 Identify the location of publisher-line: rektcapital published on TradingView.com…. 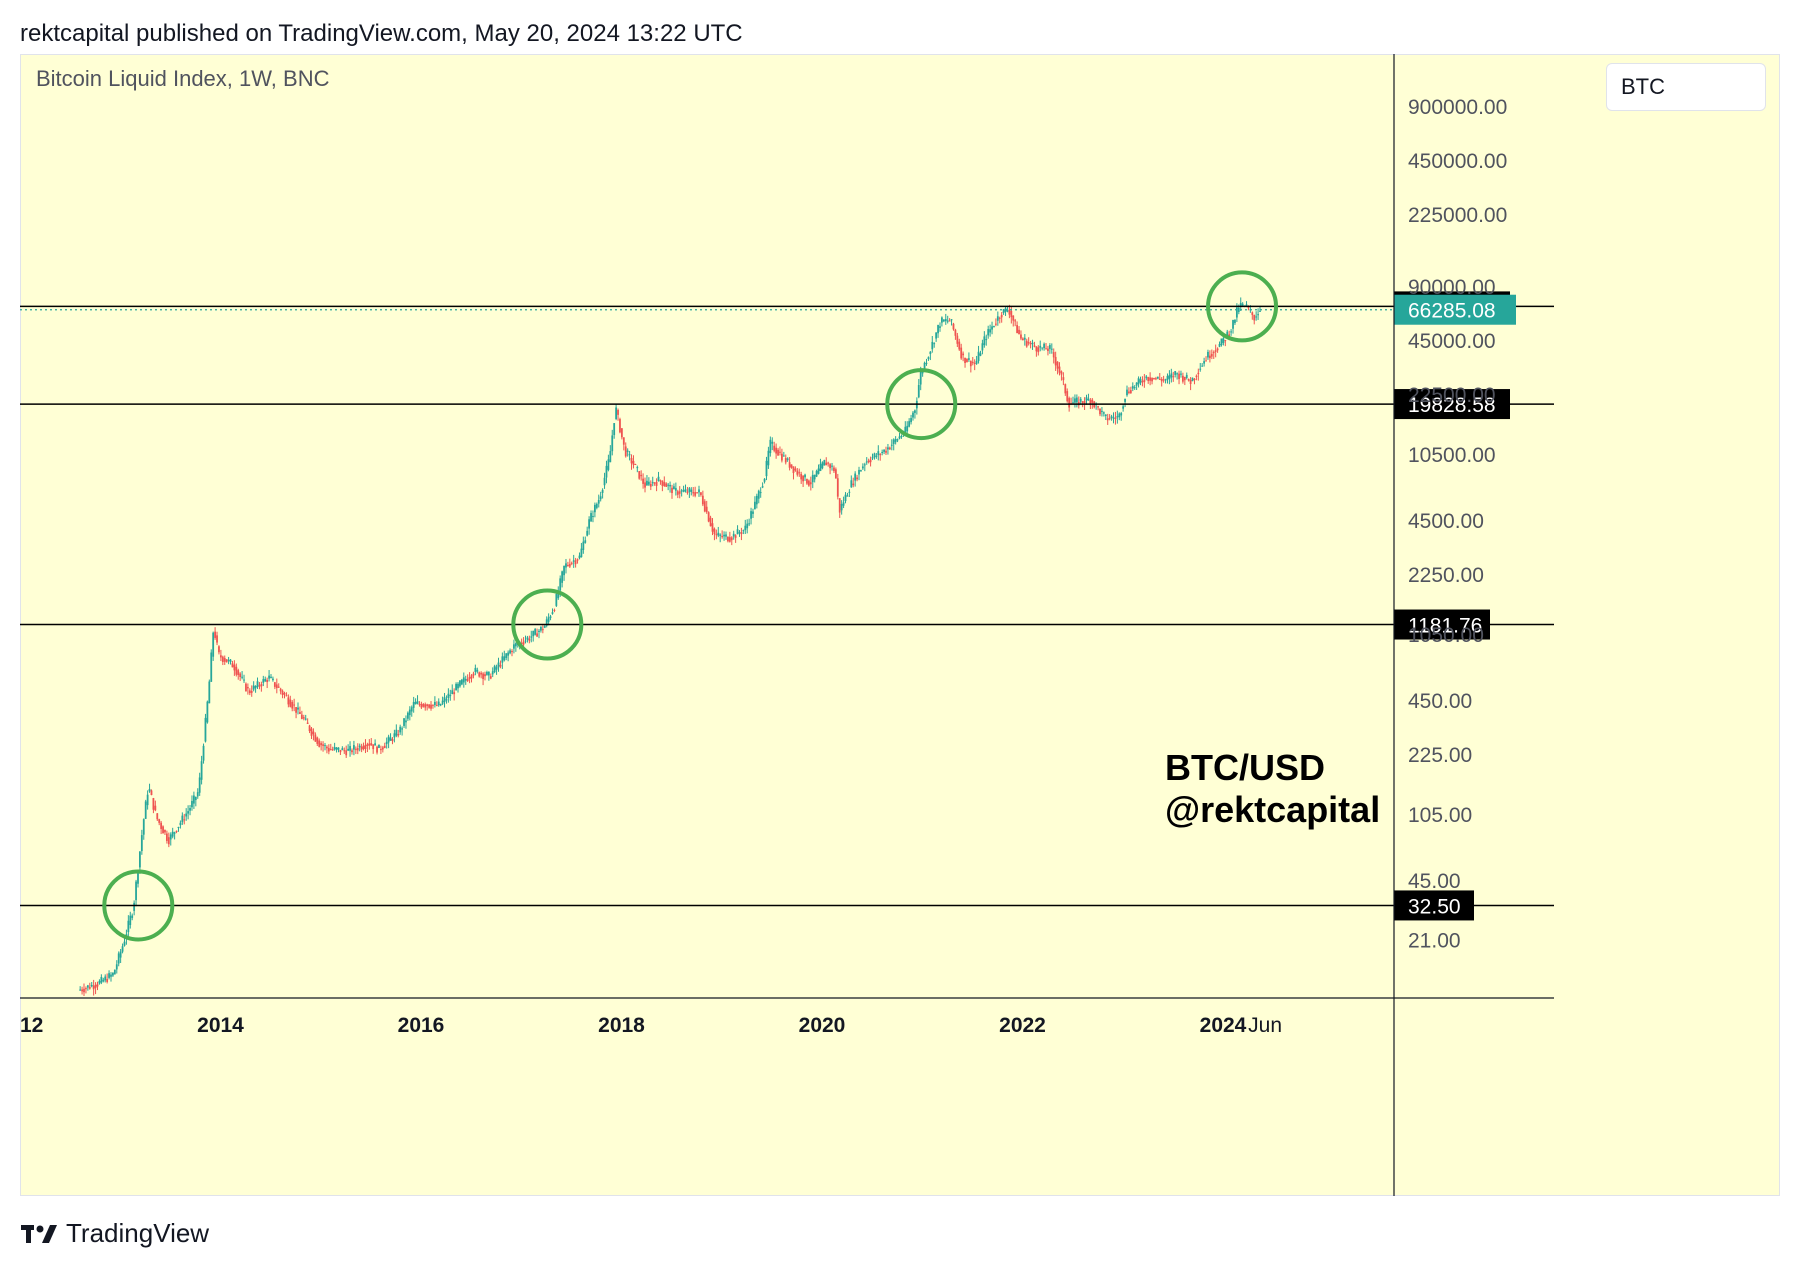
(381, 33).